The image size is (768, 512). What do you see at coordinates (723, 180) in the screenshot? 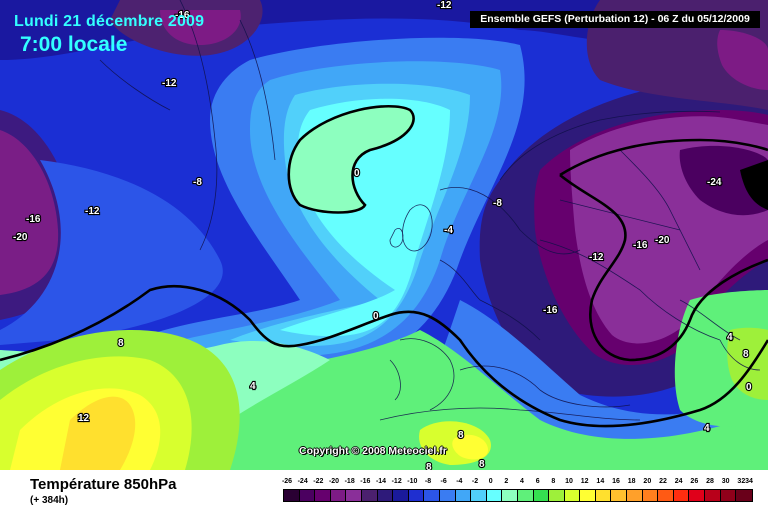
I see `field-east-core` at bounding box center [723, 180].